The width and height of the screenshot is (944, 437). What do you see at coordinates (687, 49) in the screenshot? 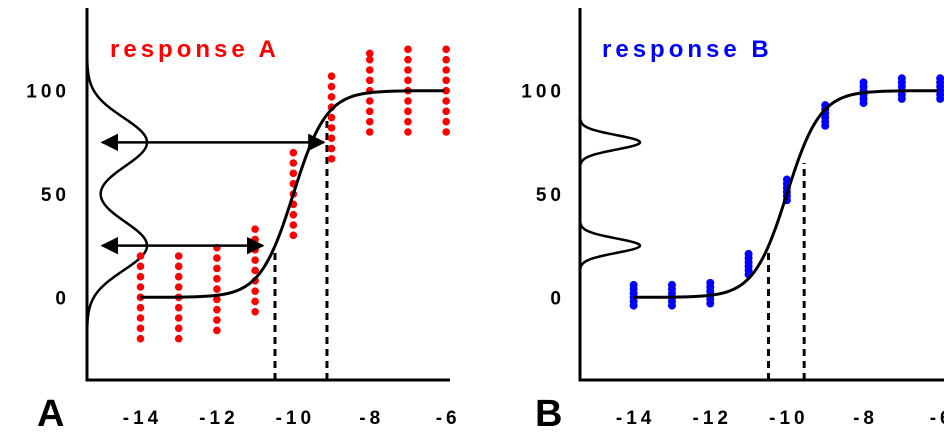
I see `chart-title: response B` at bounding box center [687, 49].